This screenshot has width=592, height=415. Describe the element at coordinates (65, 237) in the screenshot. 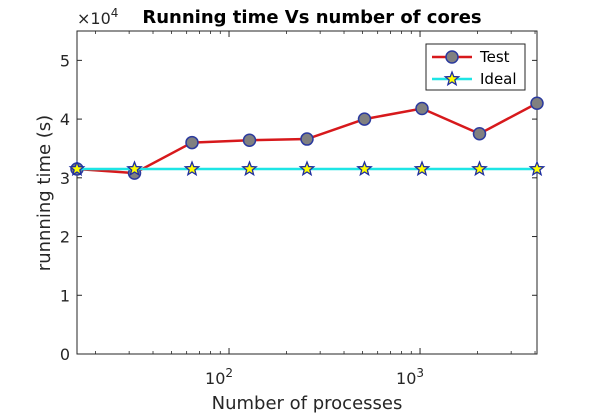

I see `y-tick-label: 2` at that location.